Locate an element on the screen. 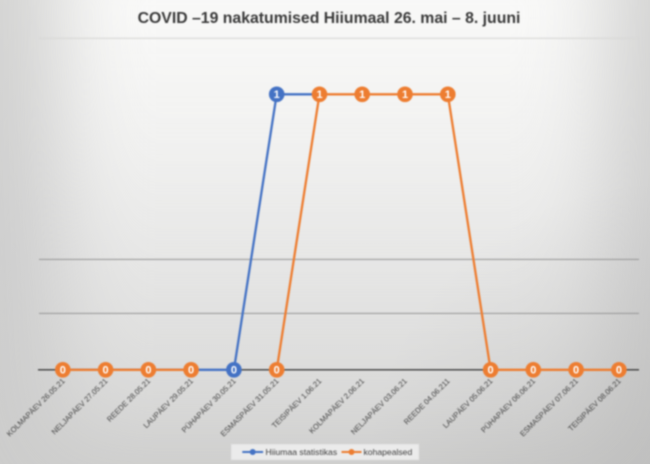 The image size is (650, 464). svg-text: Hiiumaa statistikas is located at coordinates (302, 452).